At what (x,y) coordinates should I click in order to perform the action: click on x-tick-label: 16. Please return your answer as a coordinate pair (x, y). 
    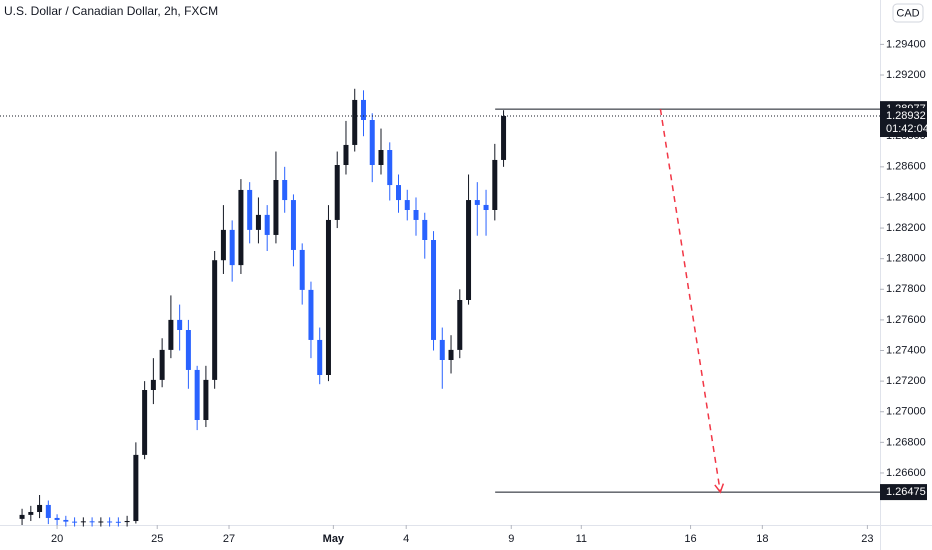
    Looking at the image, I should click on (690, 539).